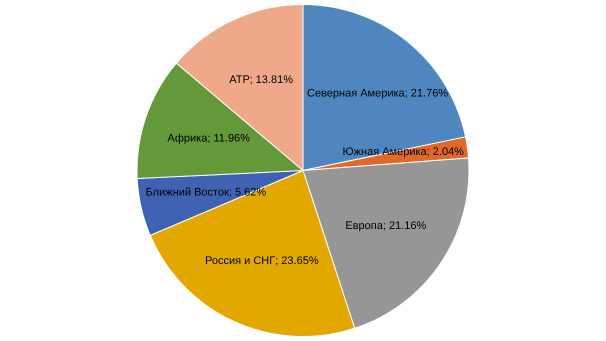 This screenshot has height=341, width=606. Describe the element at coordinates (206, 192) in the screenshot. I see `slice-label: Ближний Восток; 5.62%` at that location.